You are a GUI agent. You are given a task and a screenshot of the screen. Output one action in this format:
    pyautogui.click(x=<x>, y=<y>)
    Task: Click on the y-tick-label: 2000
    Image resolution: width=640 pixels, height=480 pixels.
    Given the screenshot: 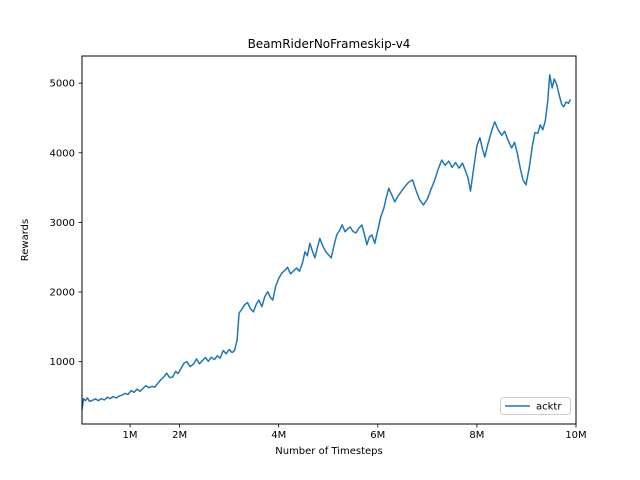 What is the action you would take?
    pyautogui.click(x=62, y=293)
    